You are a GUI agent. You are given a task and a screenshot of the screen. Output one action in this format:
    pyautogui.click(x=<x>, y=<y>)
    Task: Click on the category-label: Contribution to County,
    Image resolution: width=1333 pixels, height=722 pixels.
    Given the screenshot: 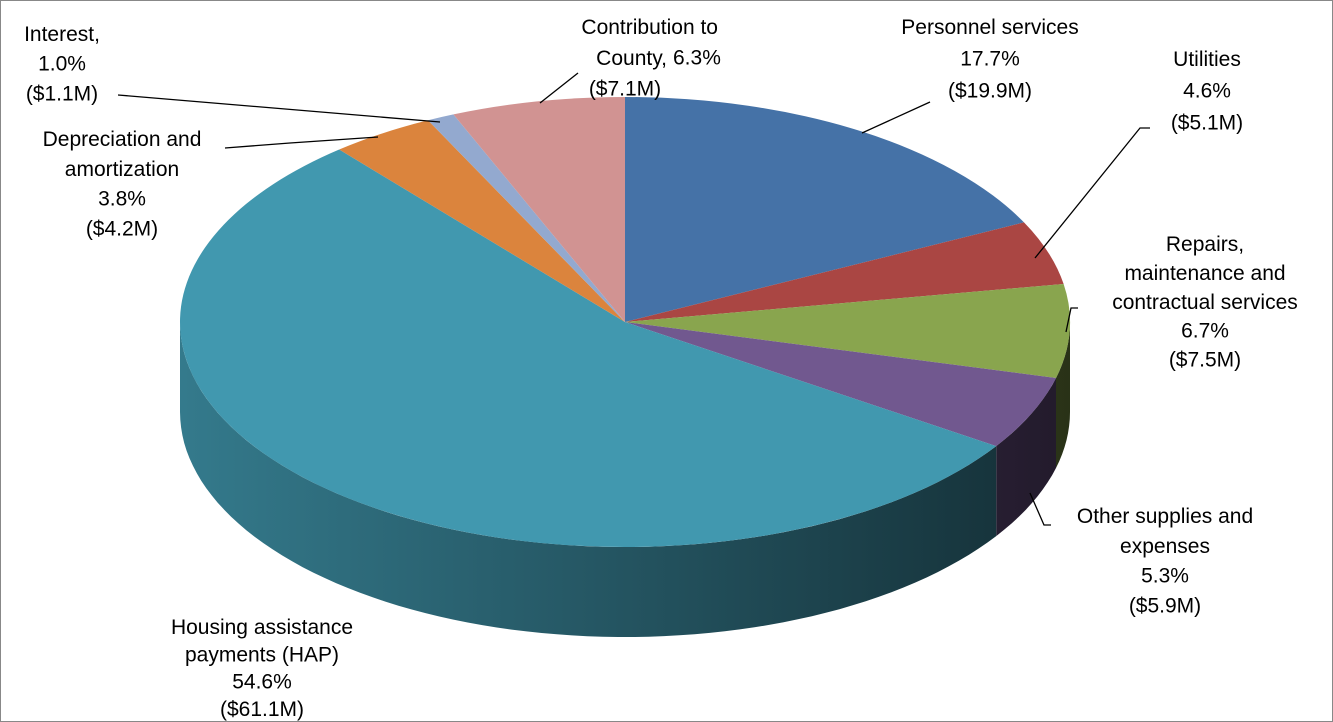 What is the action you would take?
    pyautogui.click(x=649, y=43)
    